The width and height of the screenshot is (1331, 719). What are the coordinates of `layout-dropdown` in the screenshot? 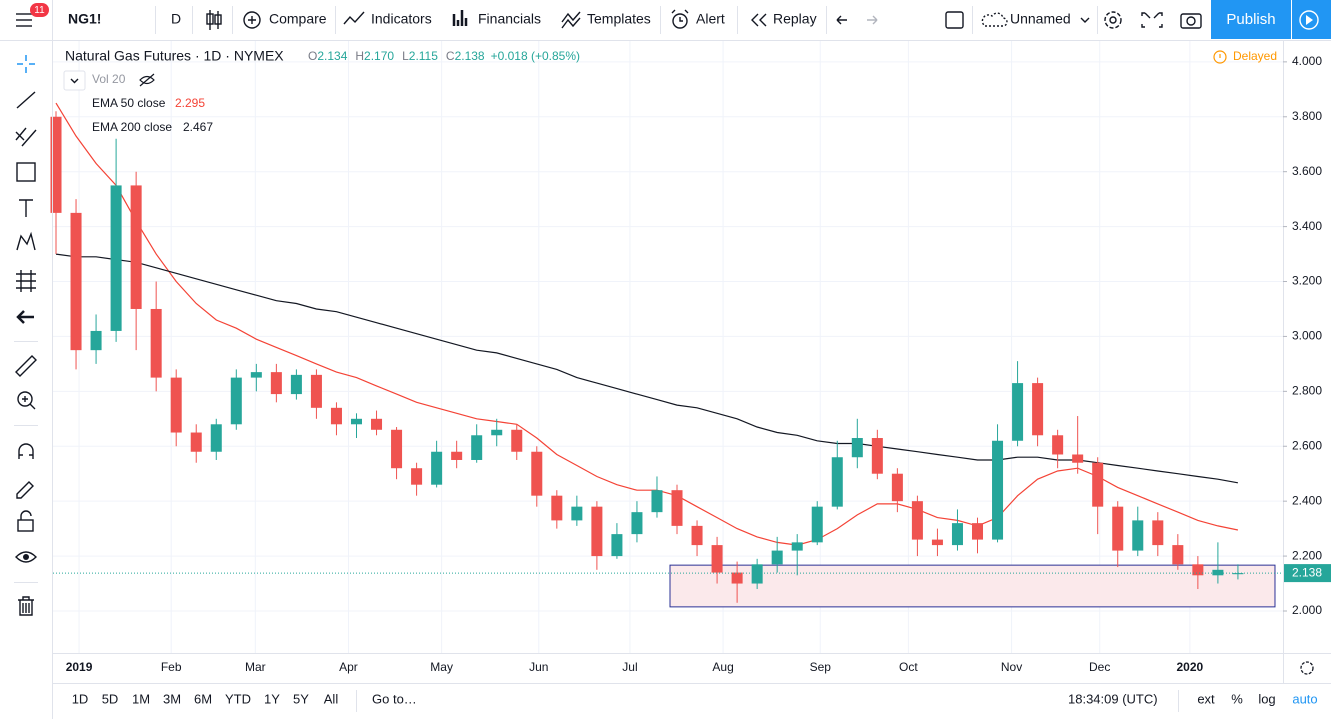 It's located at (1085, 20).